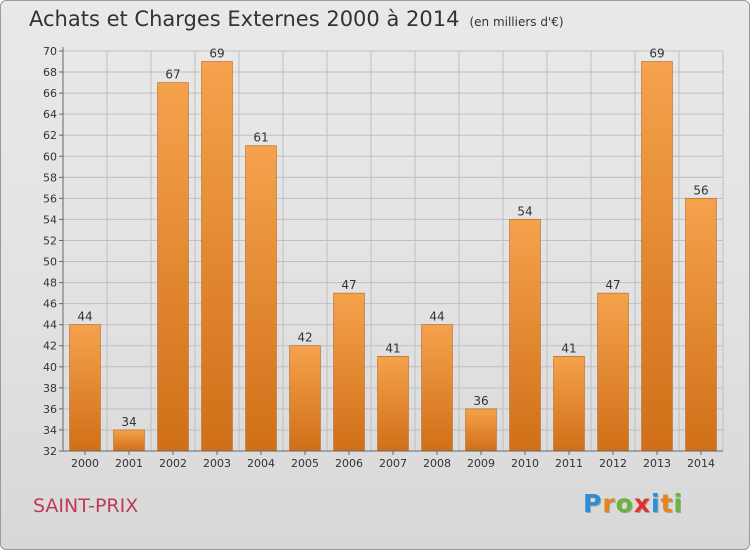  I want to click on proxiti-logo: Proxiti, so click(633, 503).